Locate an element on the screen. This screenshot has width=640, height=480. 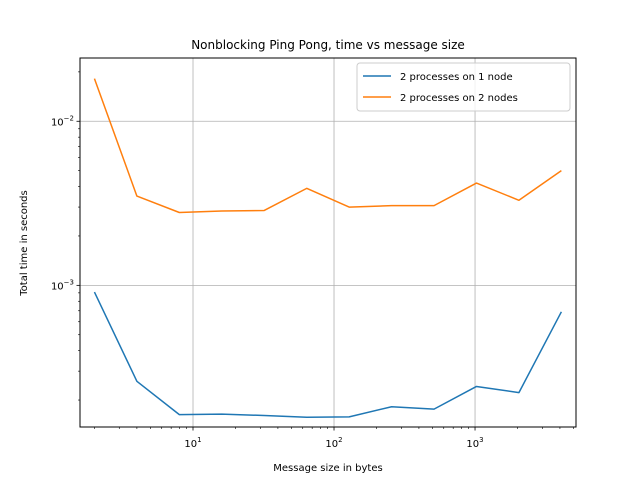
x-axis-label: Message size in bytes is located at coordinates (327, 468).